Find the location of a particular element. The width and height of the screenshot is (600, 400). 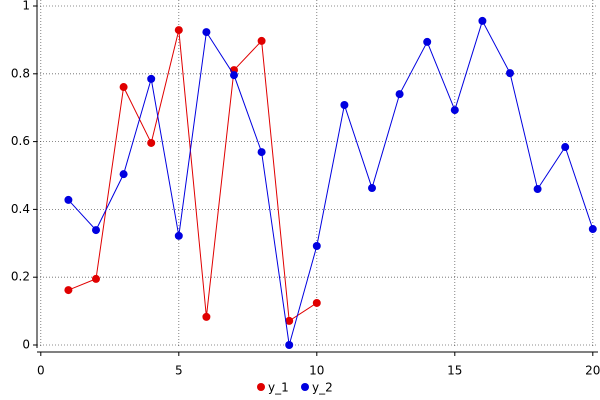

y-tick-label: 0.2 is located at coordinates (20, 277).